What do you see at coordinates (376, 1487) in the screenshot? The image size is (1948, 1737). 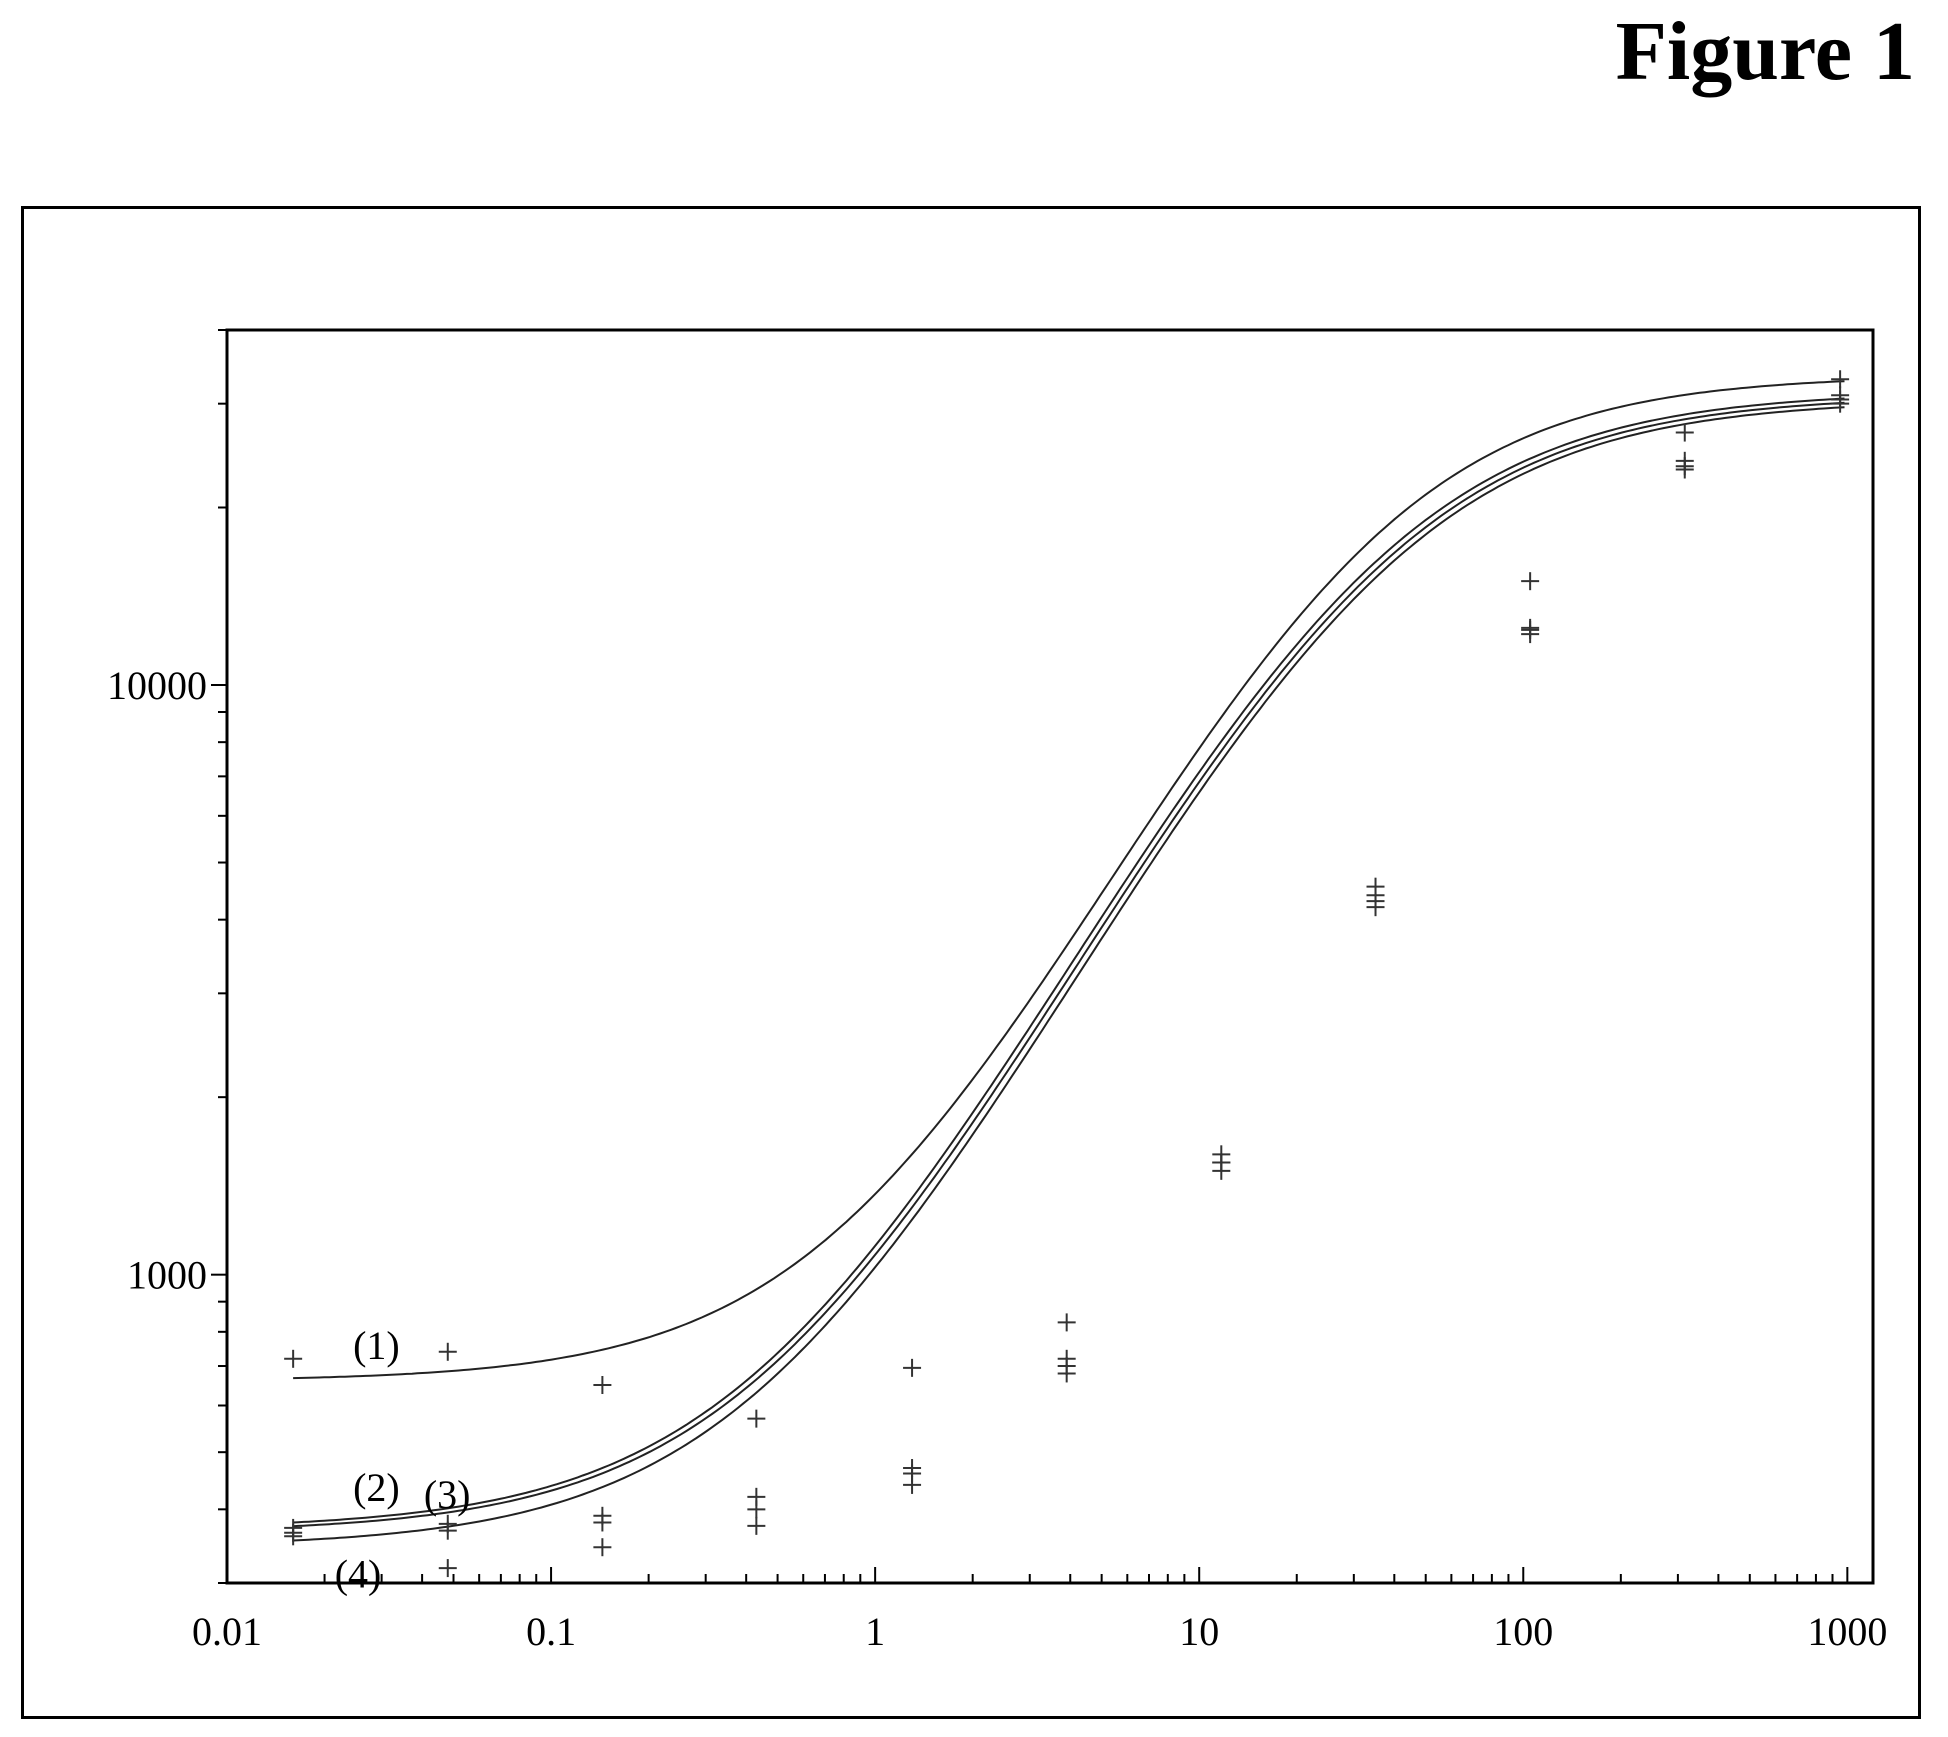 I see `series-label-2: (2)` at bounding box center [376, 1487].